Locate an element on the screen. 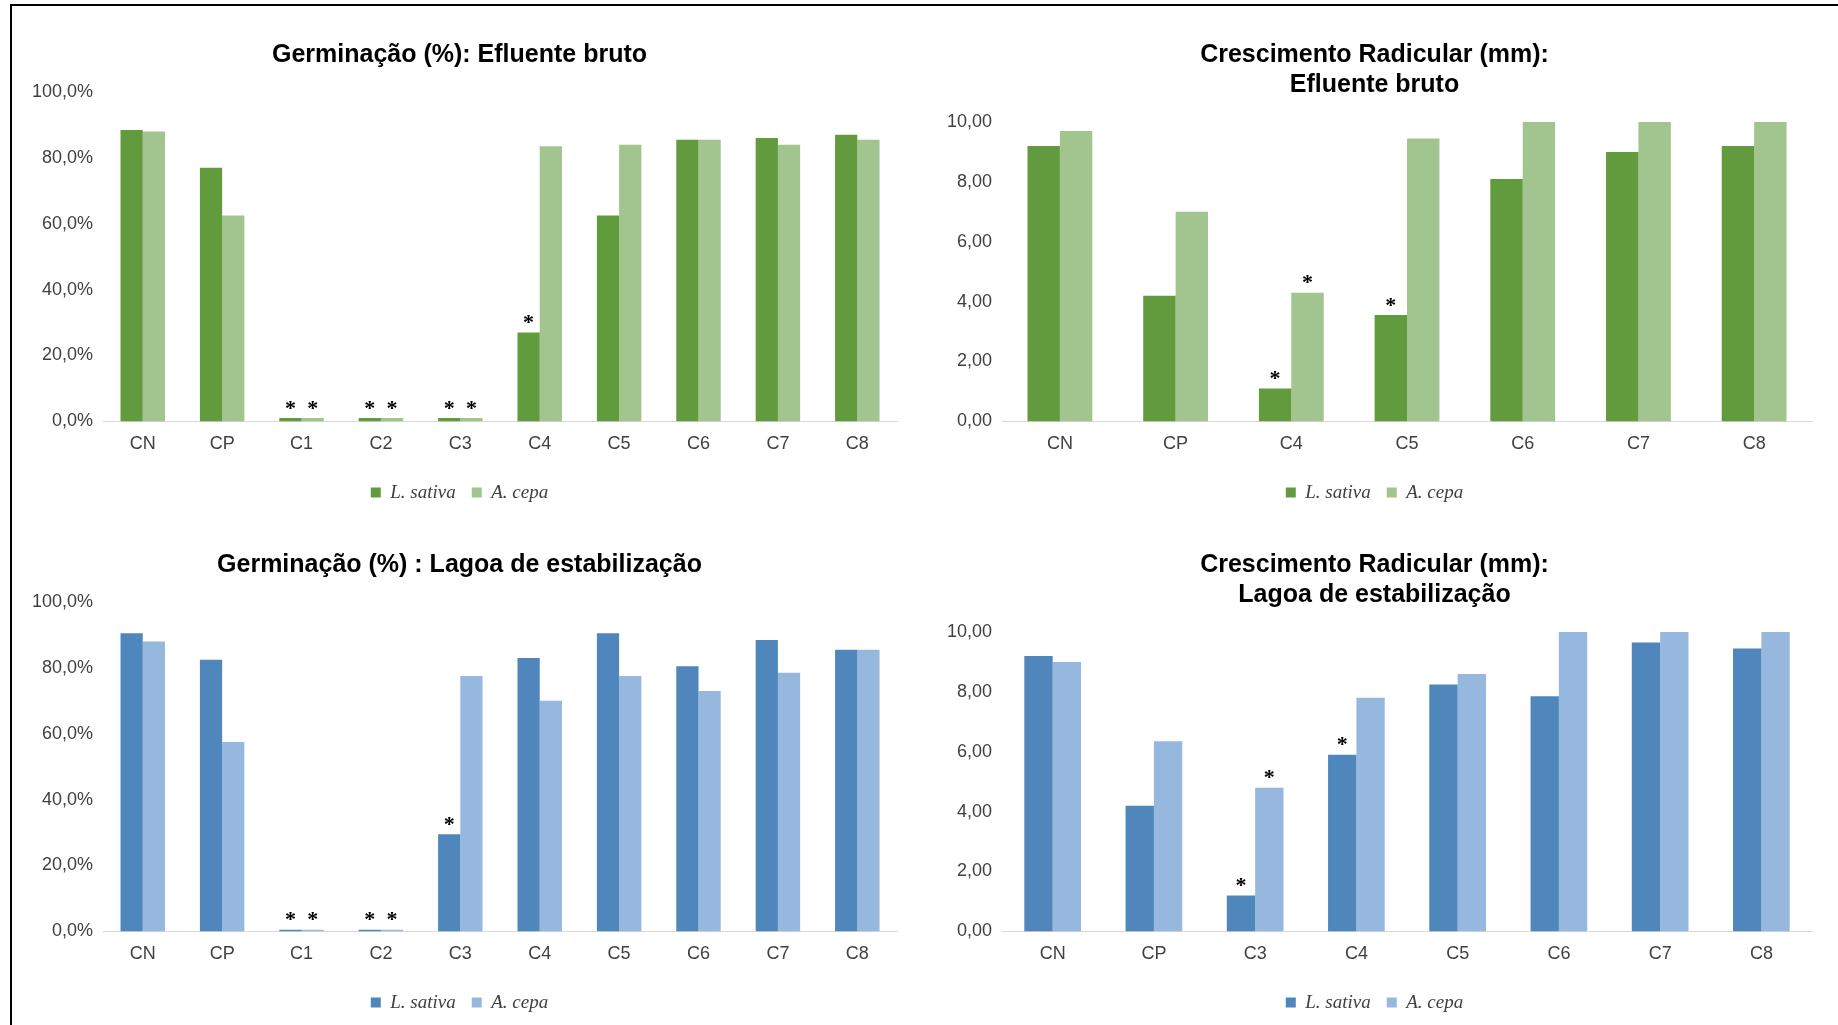 The image size is (1838, 1025). legend-label: A. cepa is located at coordinates (1434, 1001).